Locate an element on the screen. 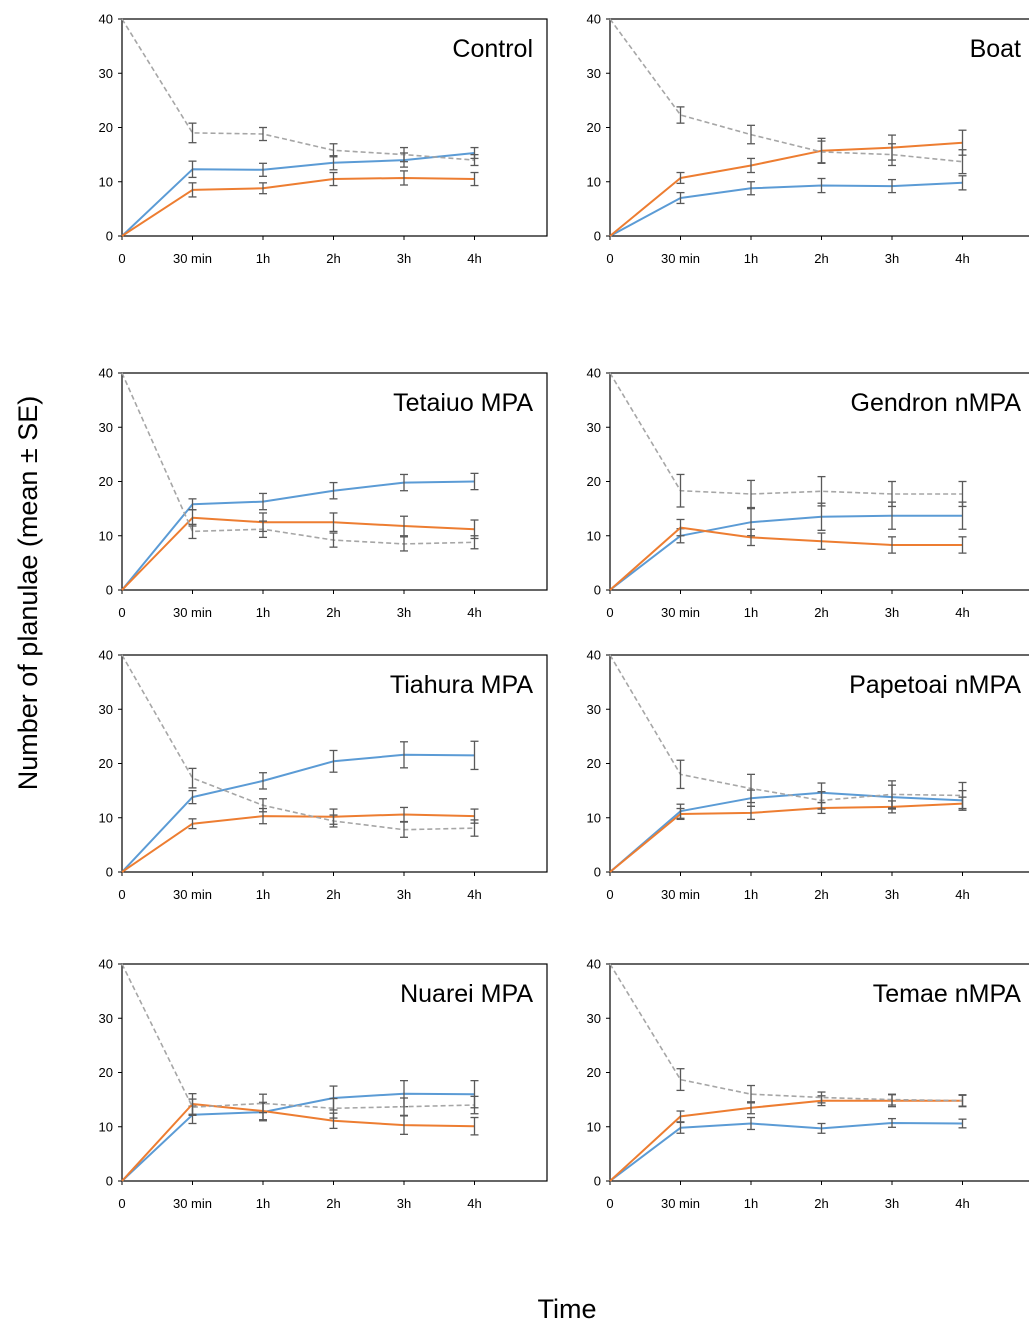  chart-panel: 0 10 20 30 40 0 30 min 1h 2h 3h 4h Nuarei MPA is located at coordinates (323, 1084).